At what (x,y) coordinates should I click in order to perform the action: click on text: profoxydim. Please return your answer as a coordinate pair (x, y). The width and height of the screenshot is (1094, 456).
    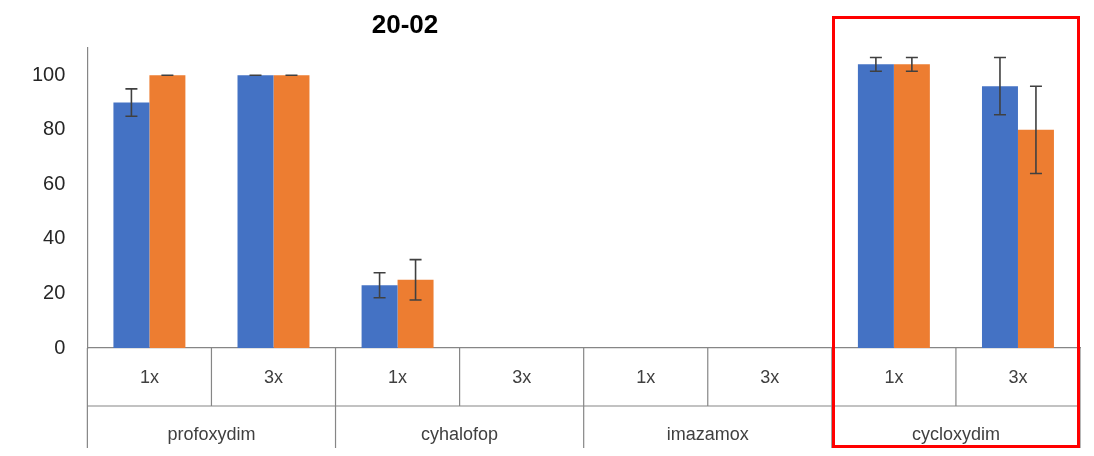
    Looking at the image, I should click on (211, 433).